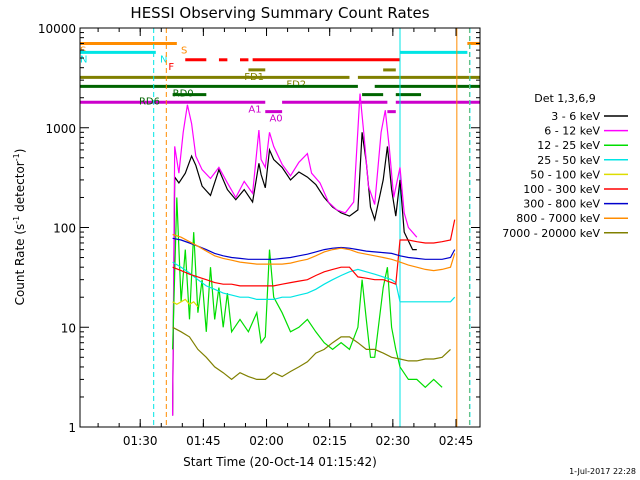  Describe the element at coordinates (279, 13) in the screenshot. I see `chart-title: HESSI Observing Summary Count Rates` at that location.